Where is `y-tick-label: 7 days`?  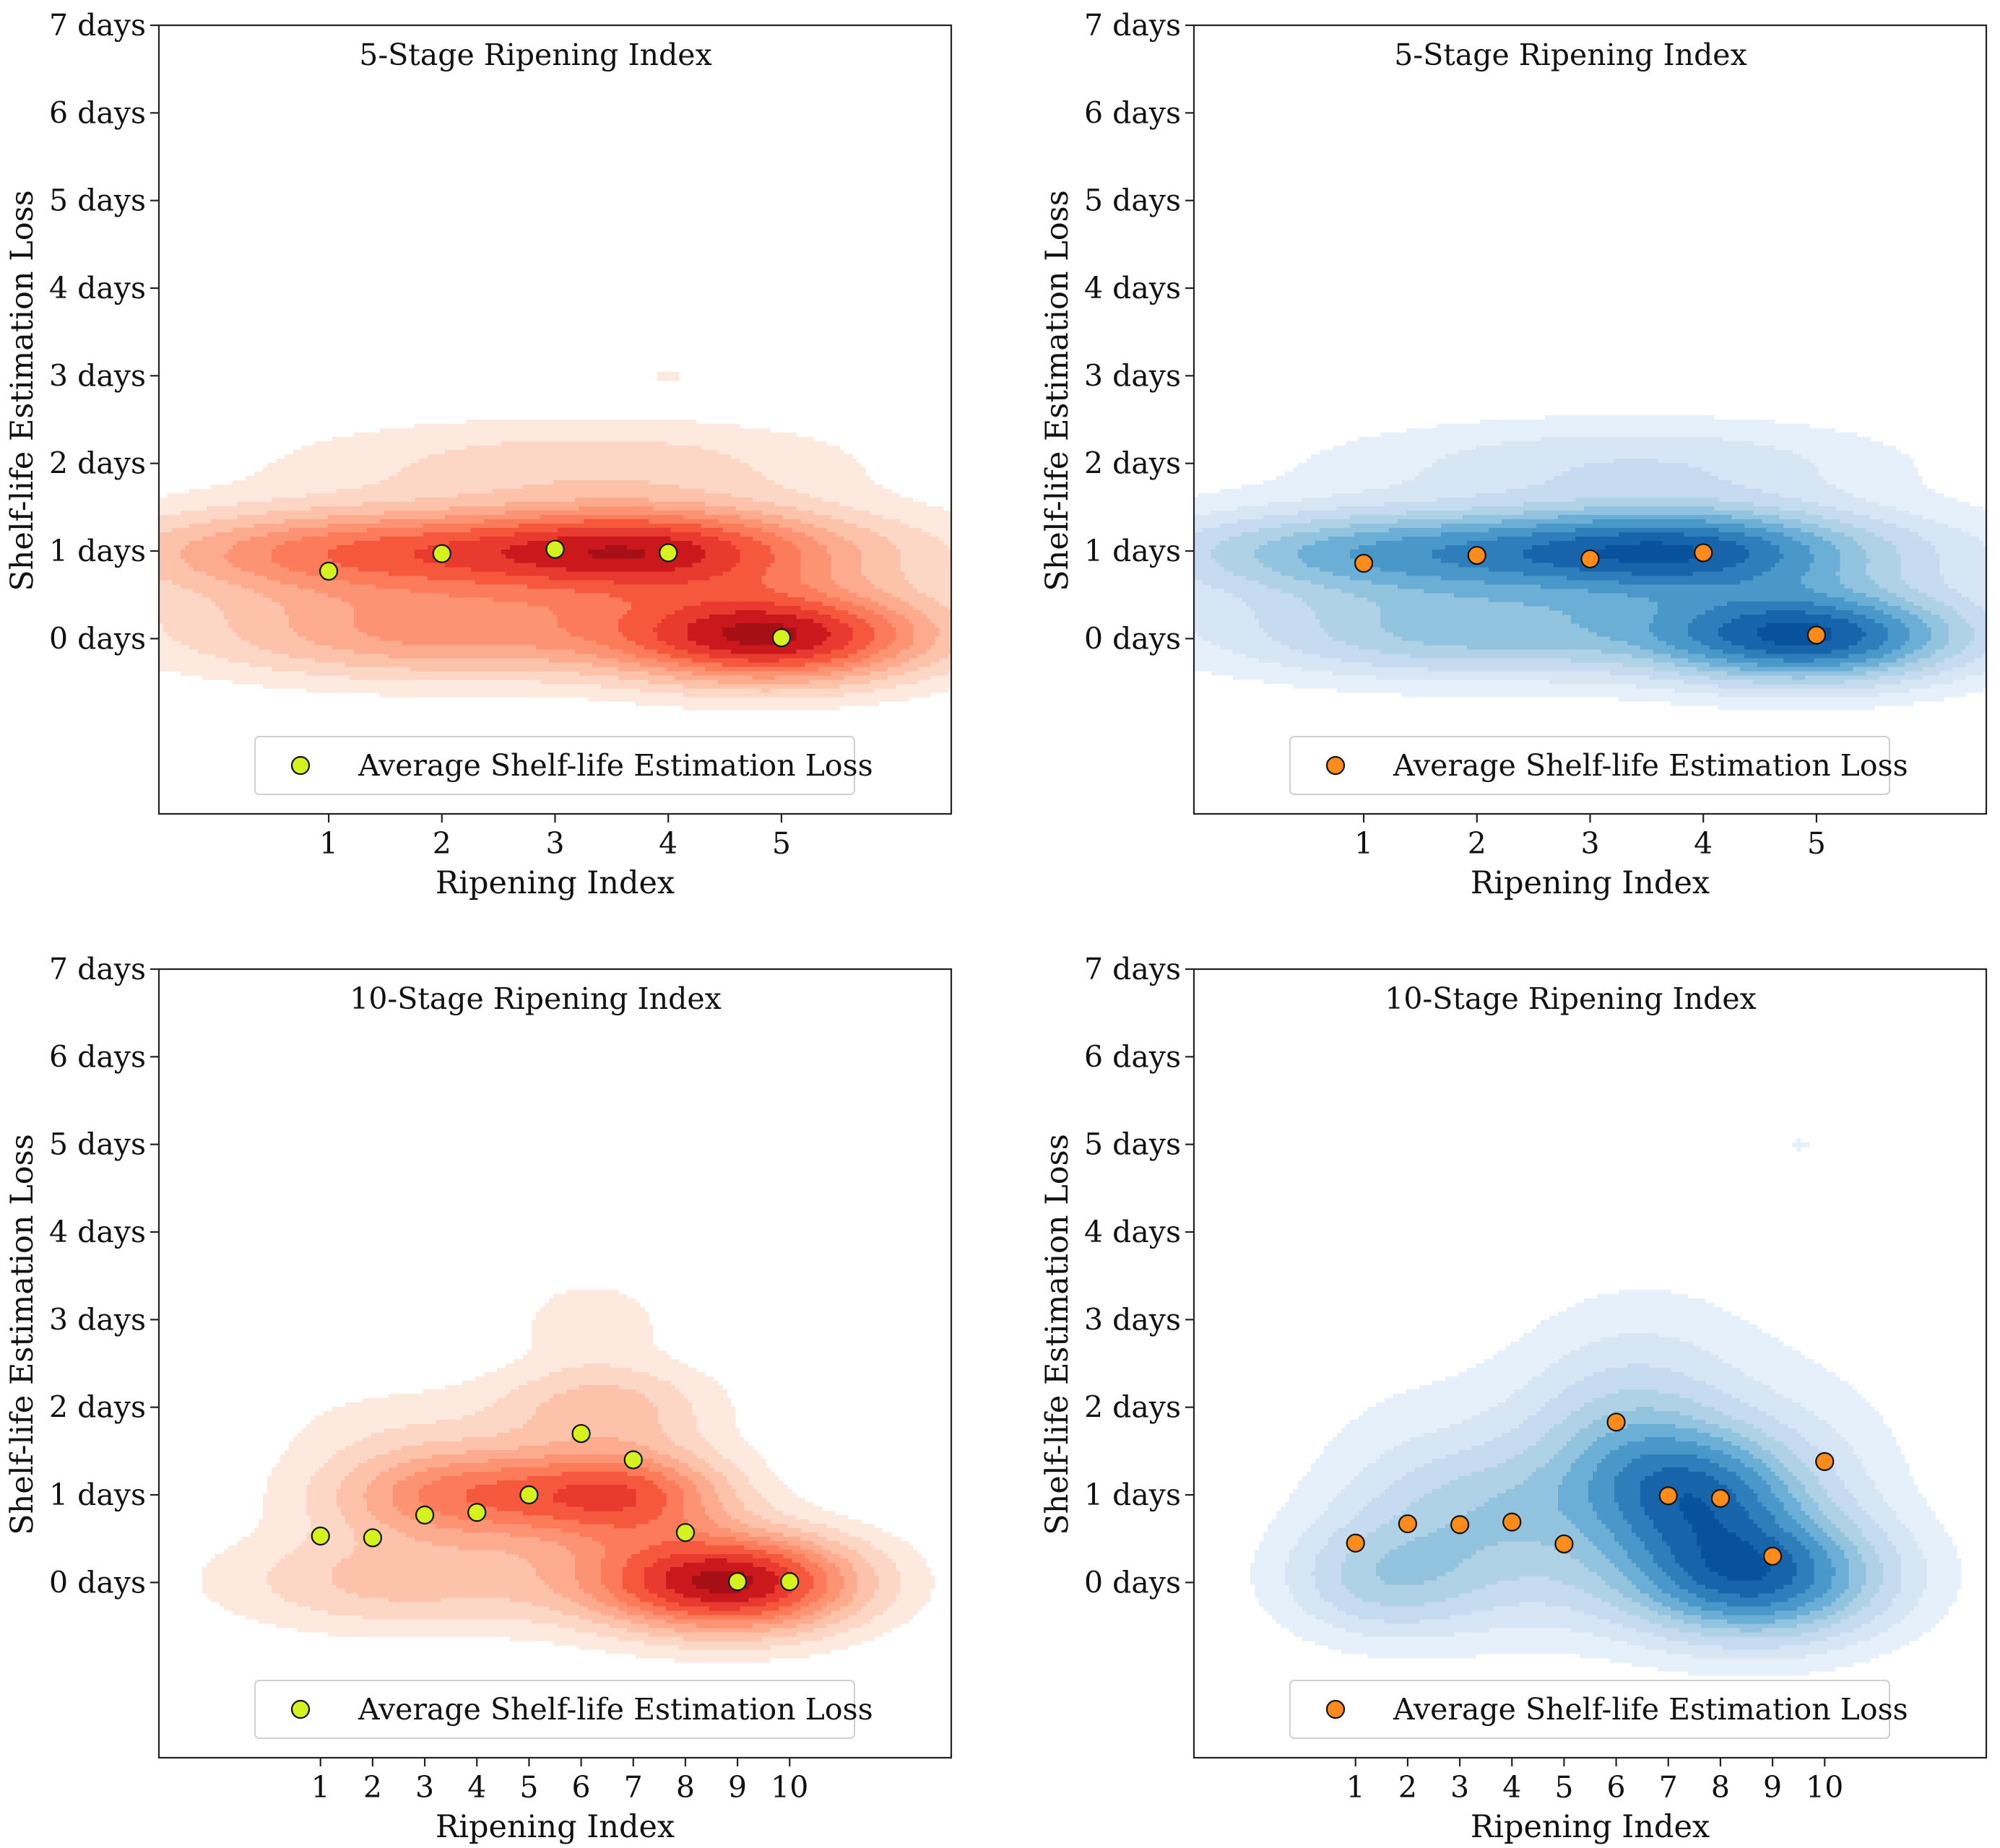 y-tick-label: 7 days is located at coordinates (98, 26).